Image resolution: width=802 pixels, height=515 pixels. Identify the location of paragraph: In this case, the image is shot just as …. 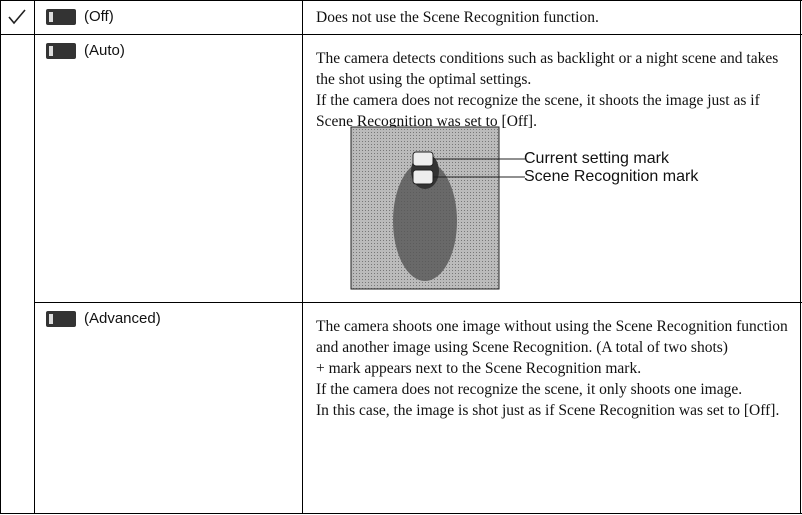
(548, 410).